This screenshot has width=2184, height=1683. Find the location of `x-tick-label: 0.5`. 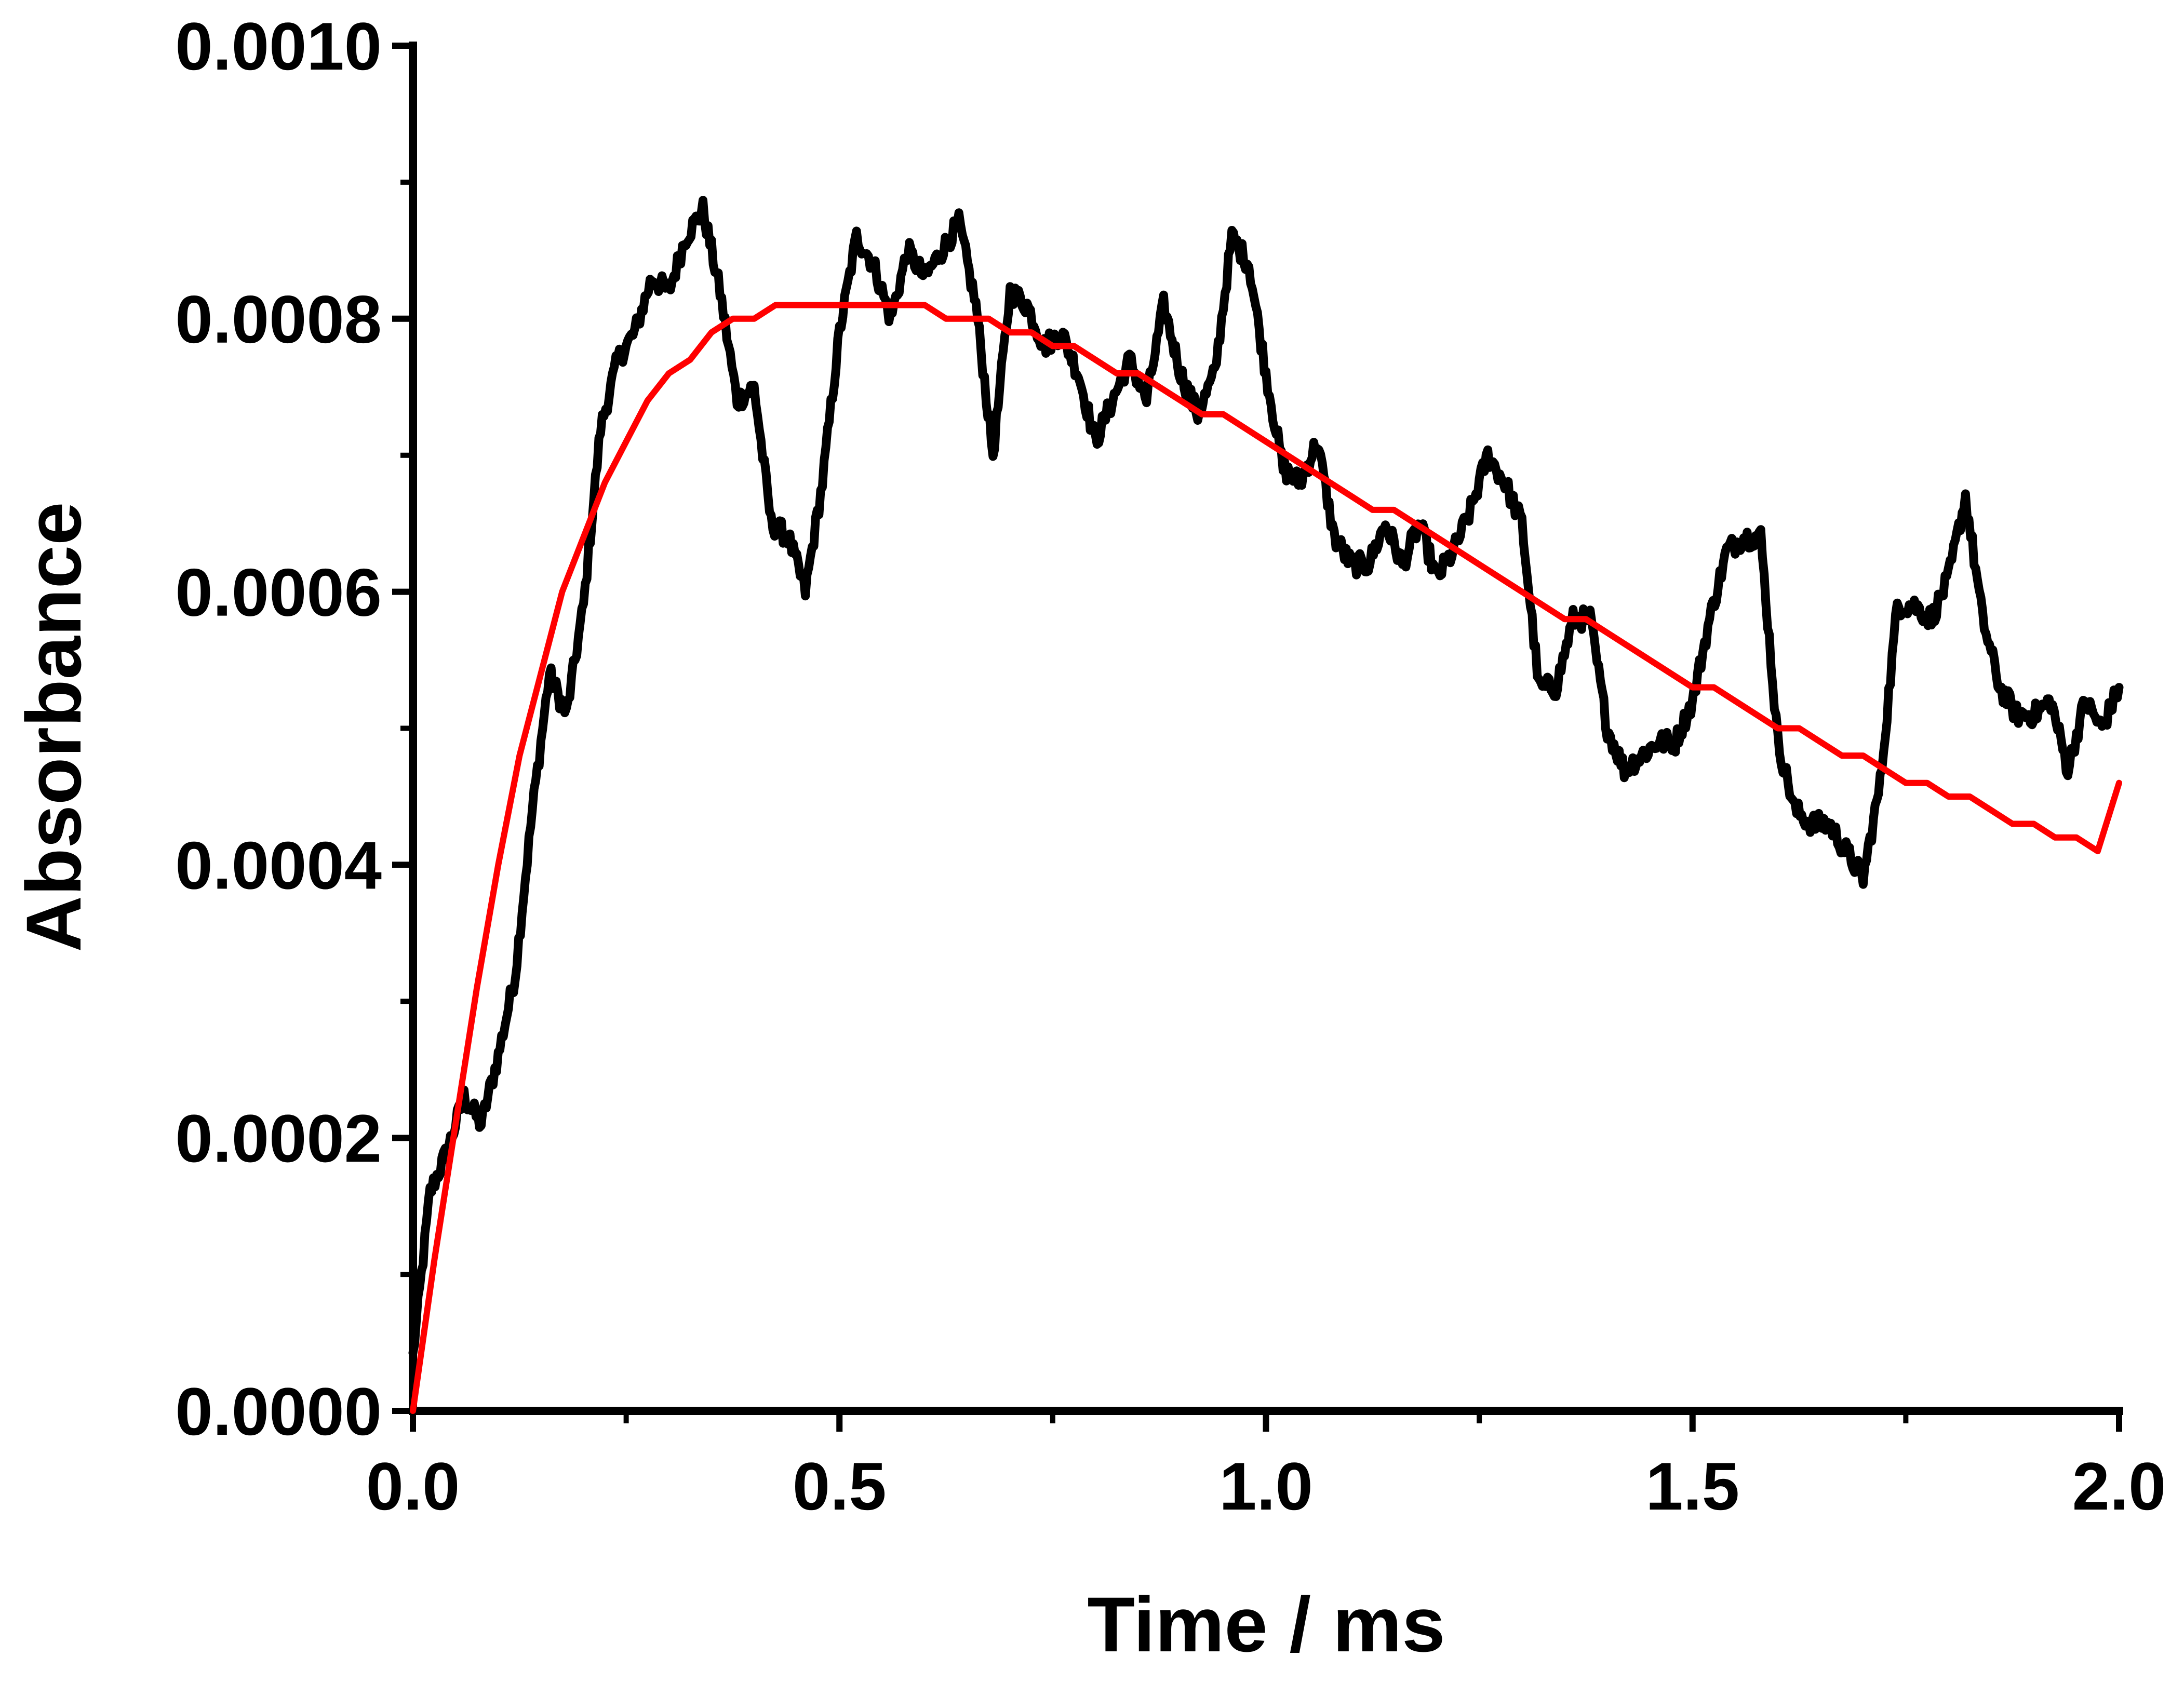

x-tick-label: 0.5 is located at coordinates (840, 1486).